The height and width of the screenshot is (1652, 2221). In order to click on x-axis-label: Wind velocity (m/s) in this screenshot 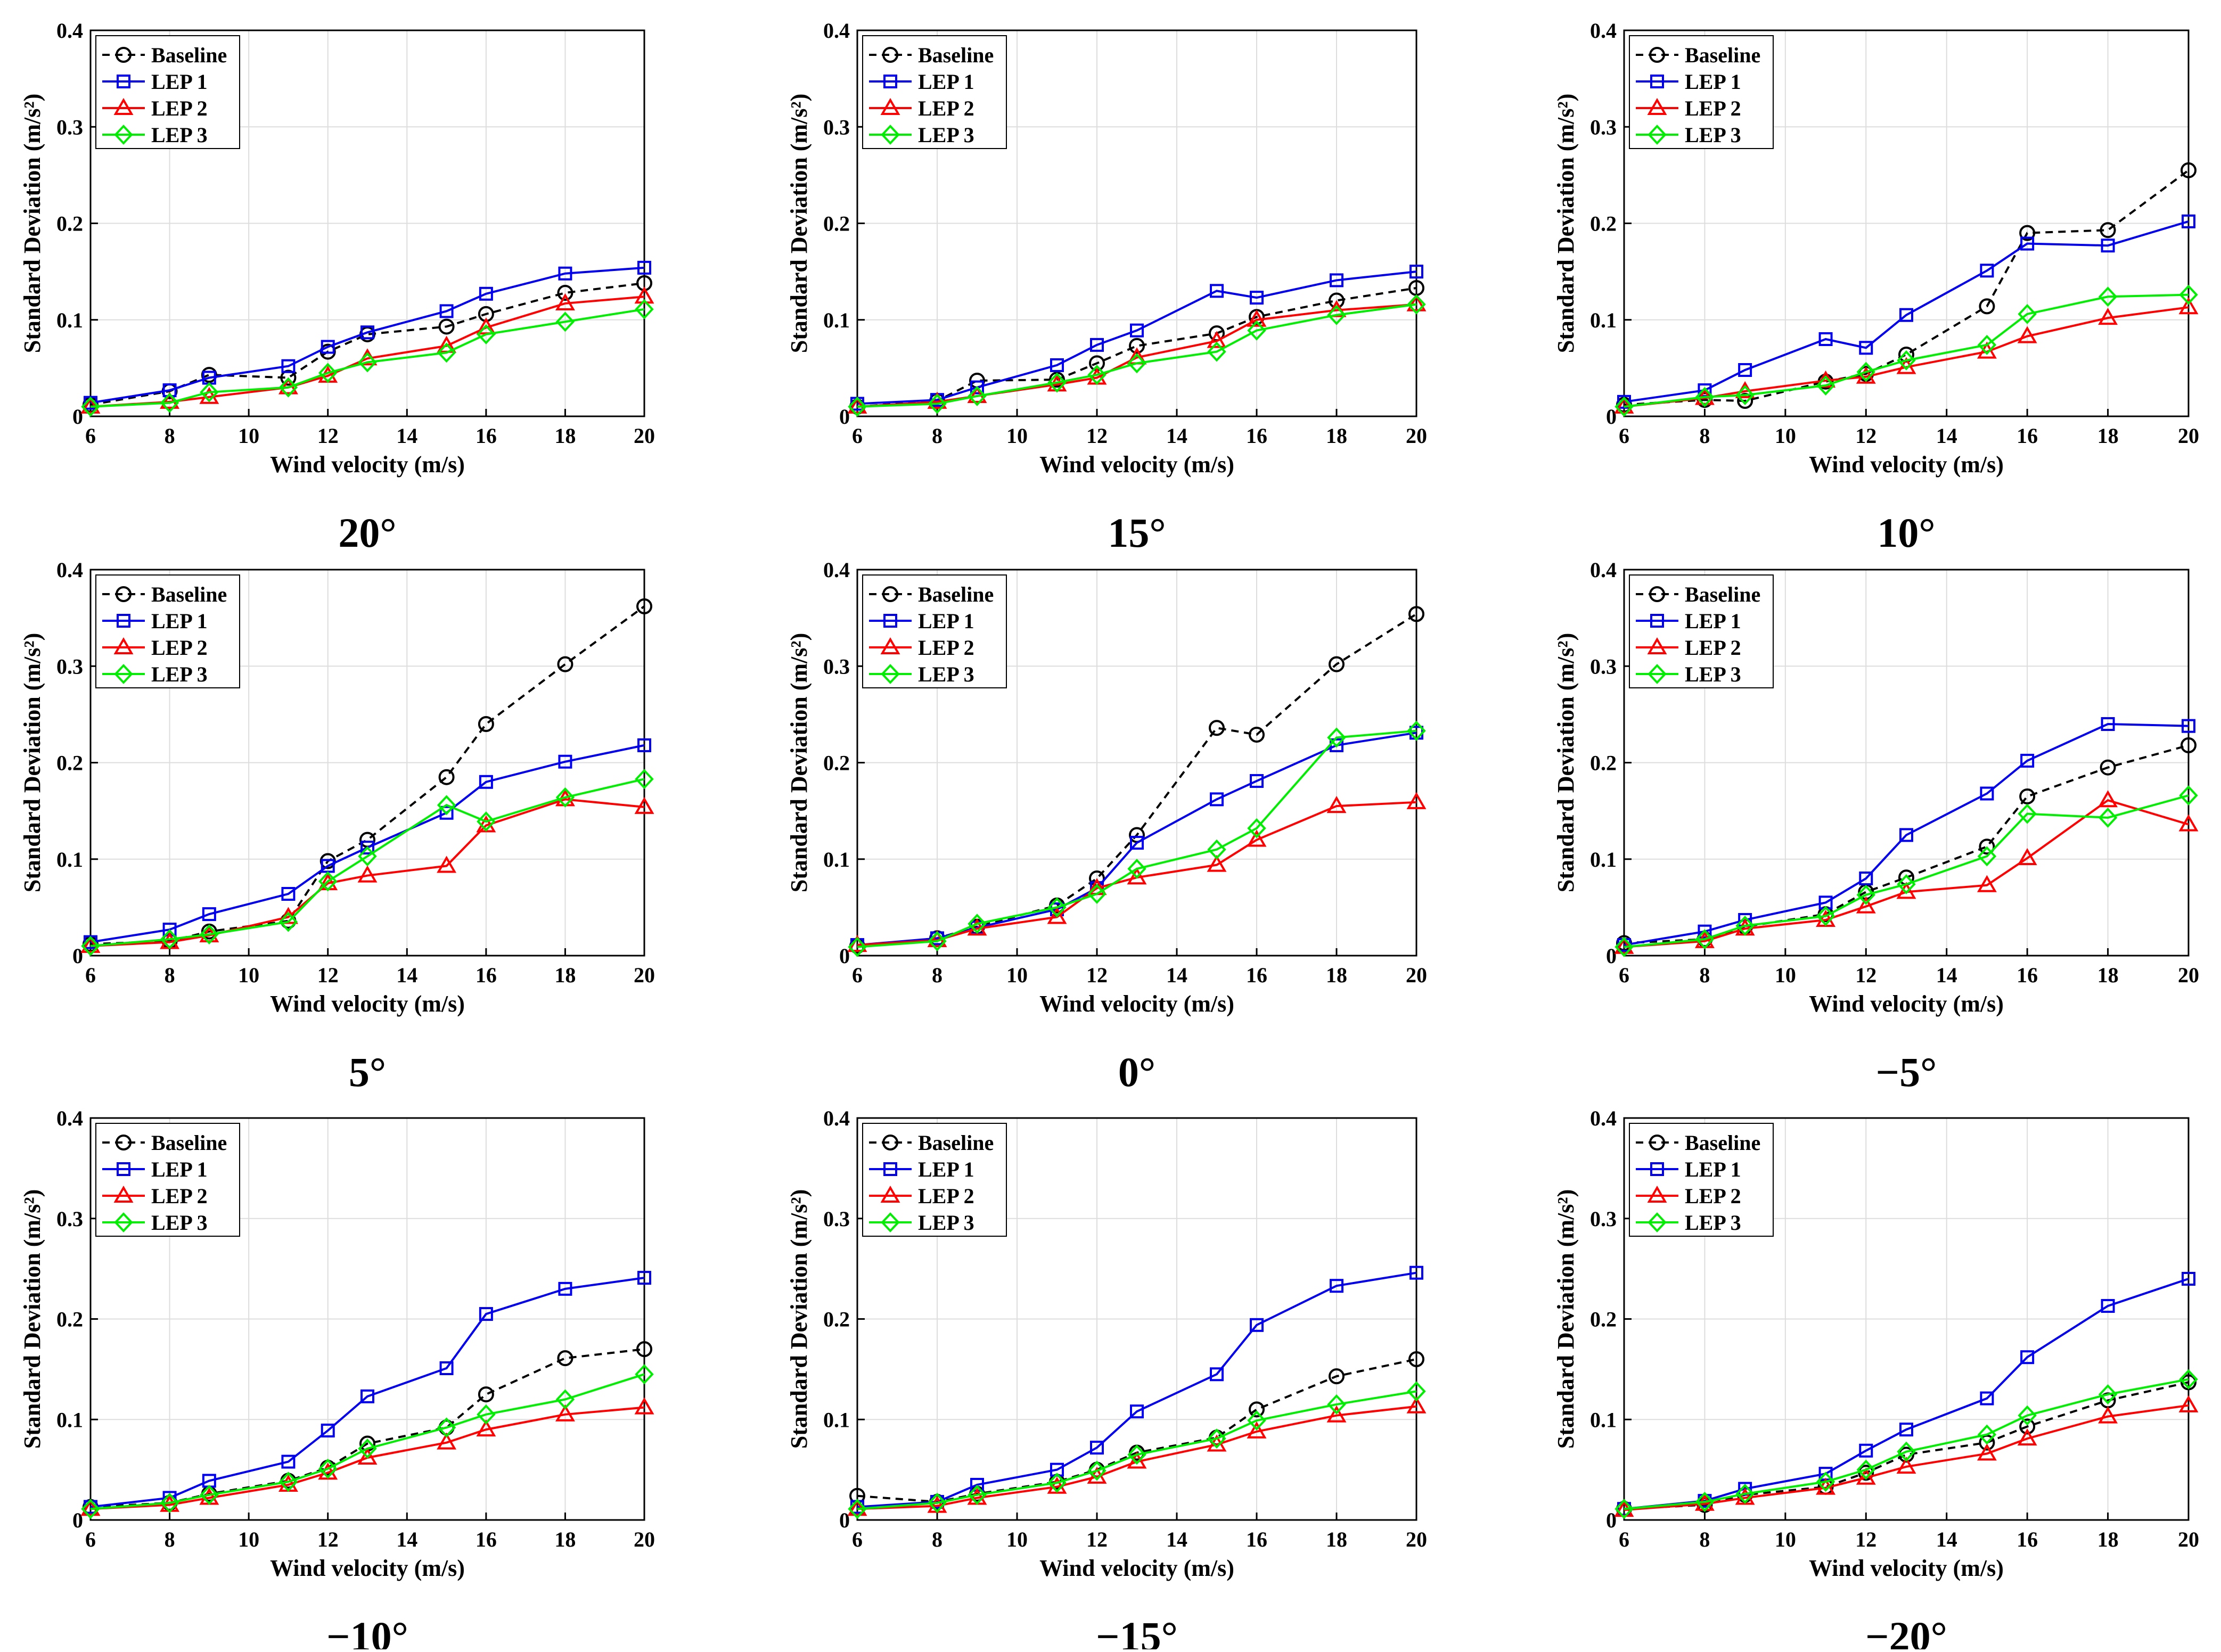, I will do `click(367, 1004)`.